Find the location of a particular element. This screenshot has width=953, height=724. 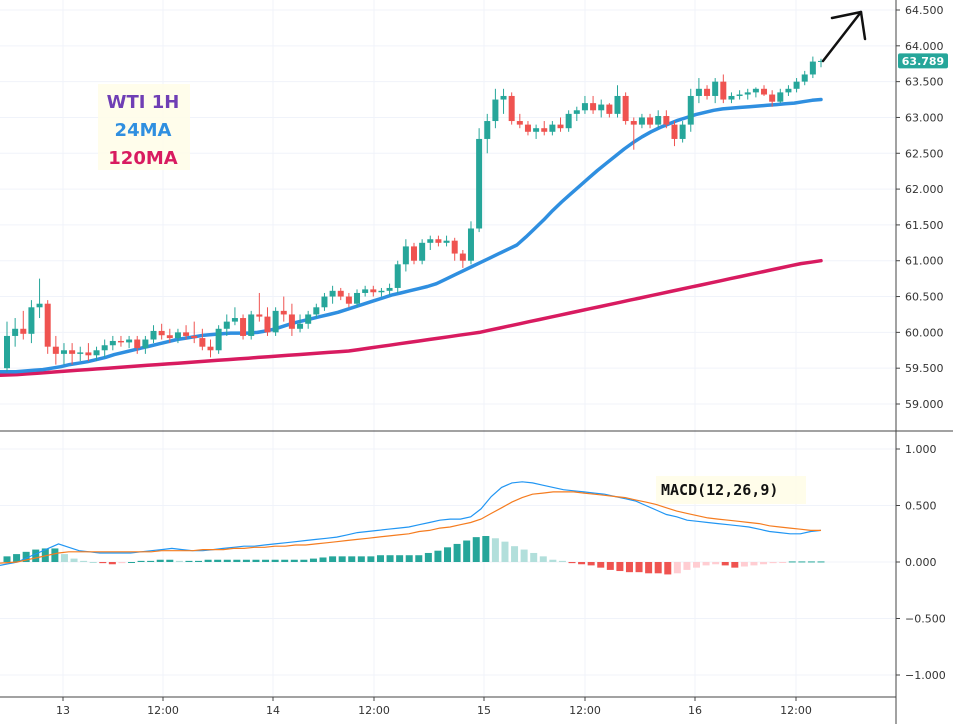

ma120-line is located at coordinates (411, 318).